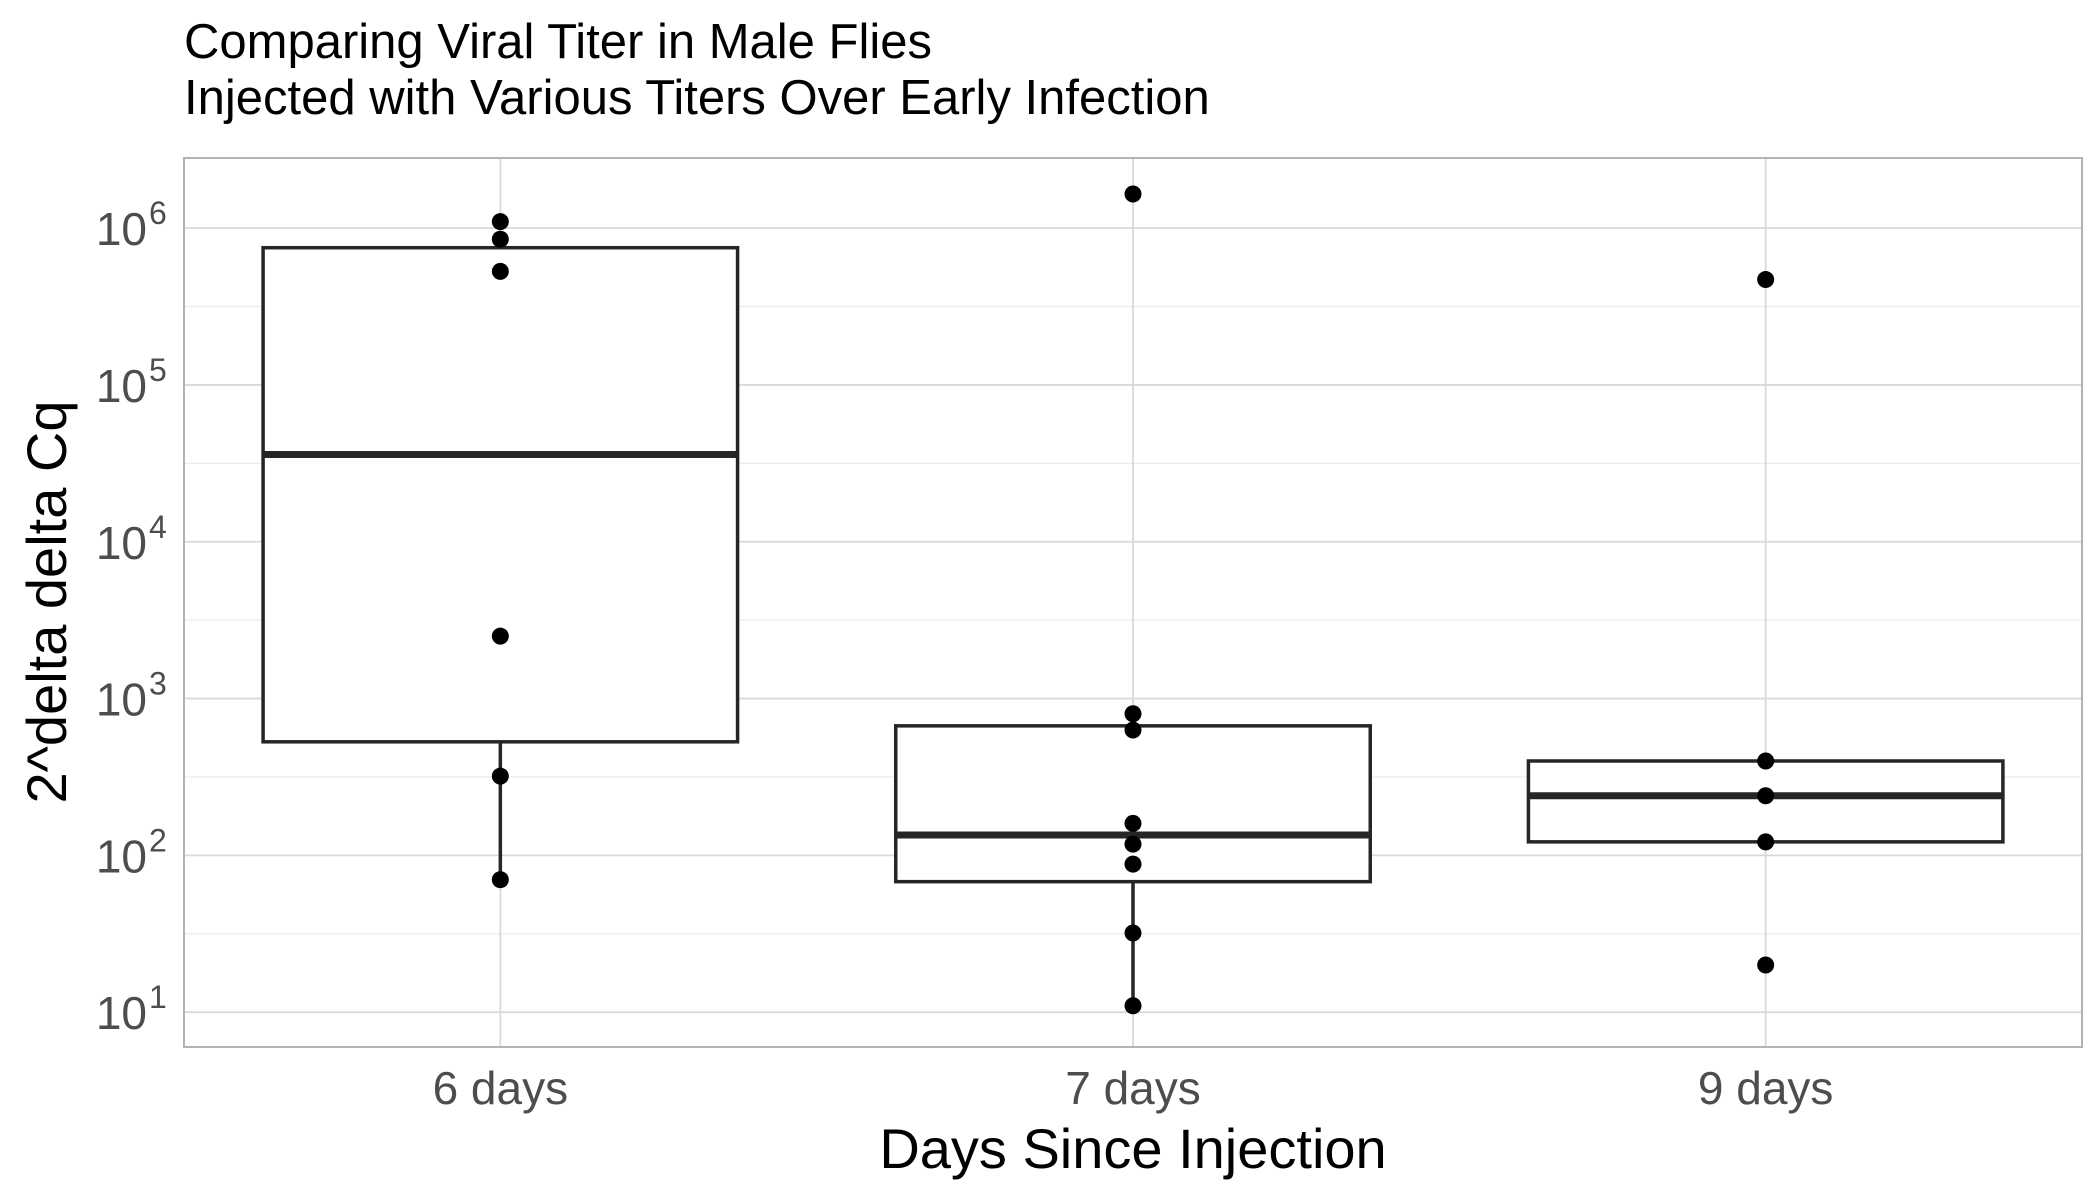 This screenshot has width=2100, height=1200. I want to click on x-tick-labels: 6 days 7 days 9 days, so click(1133, 1088).